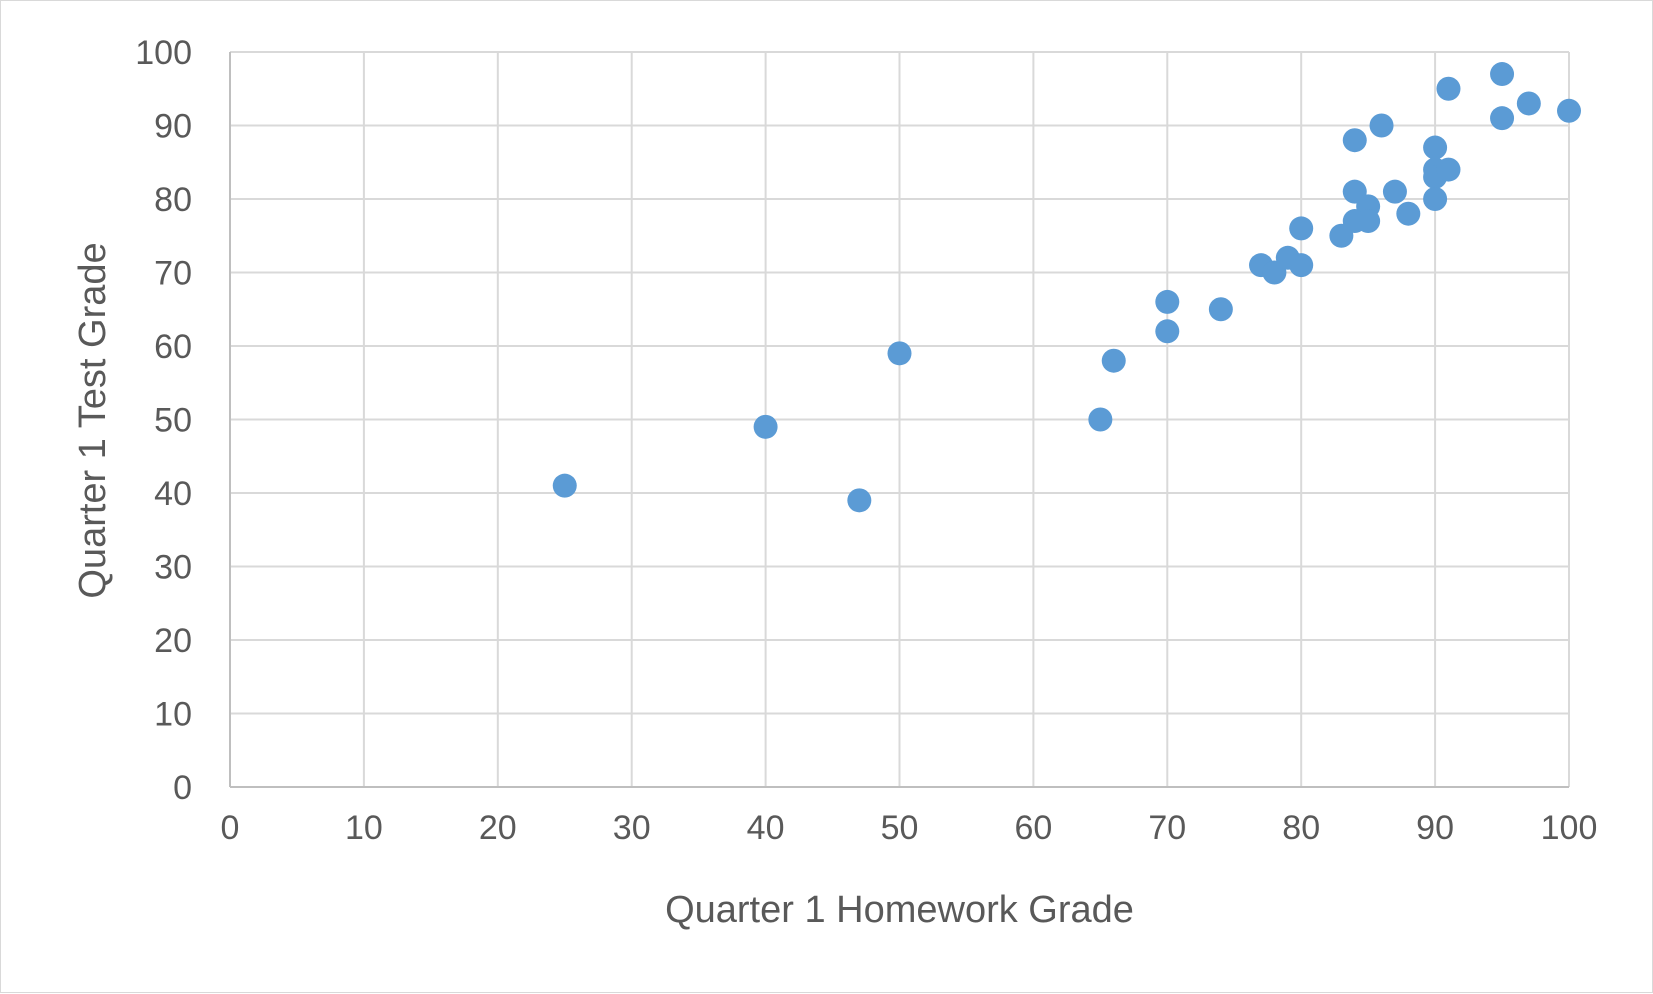 The image size is (1653, 994). Describe the element at coordinates (900, 828) in the screenshot. I see `x-tick-label: 50` at that location.